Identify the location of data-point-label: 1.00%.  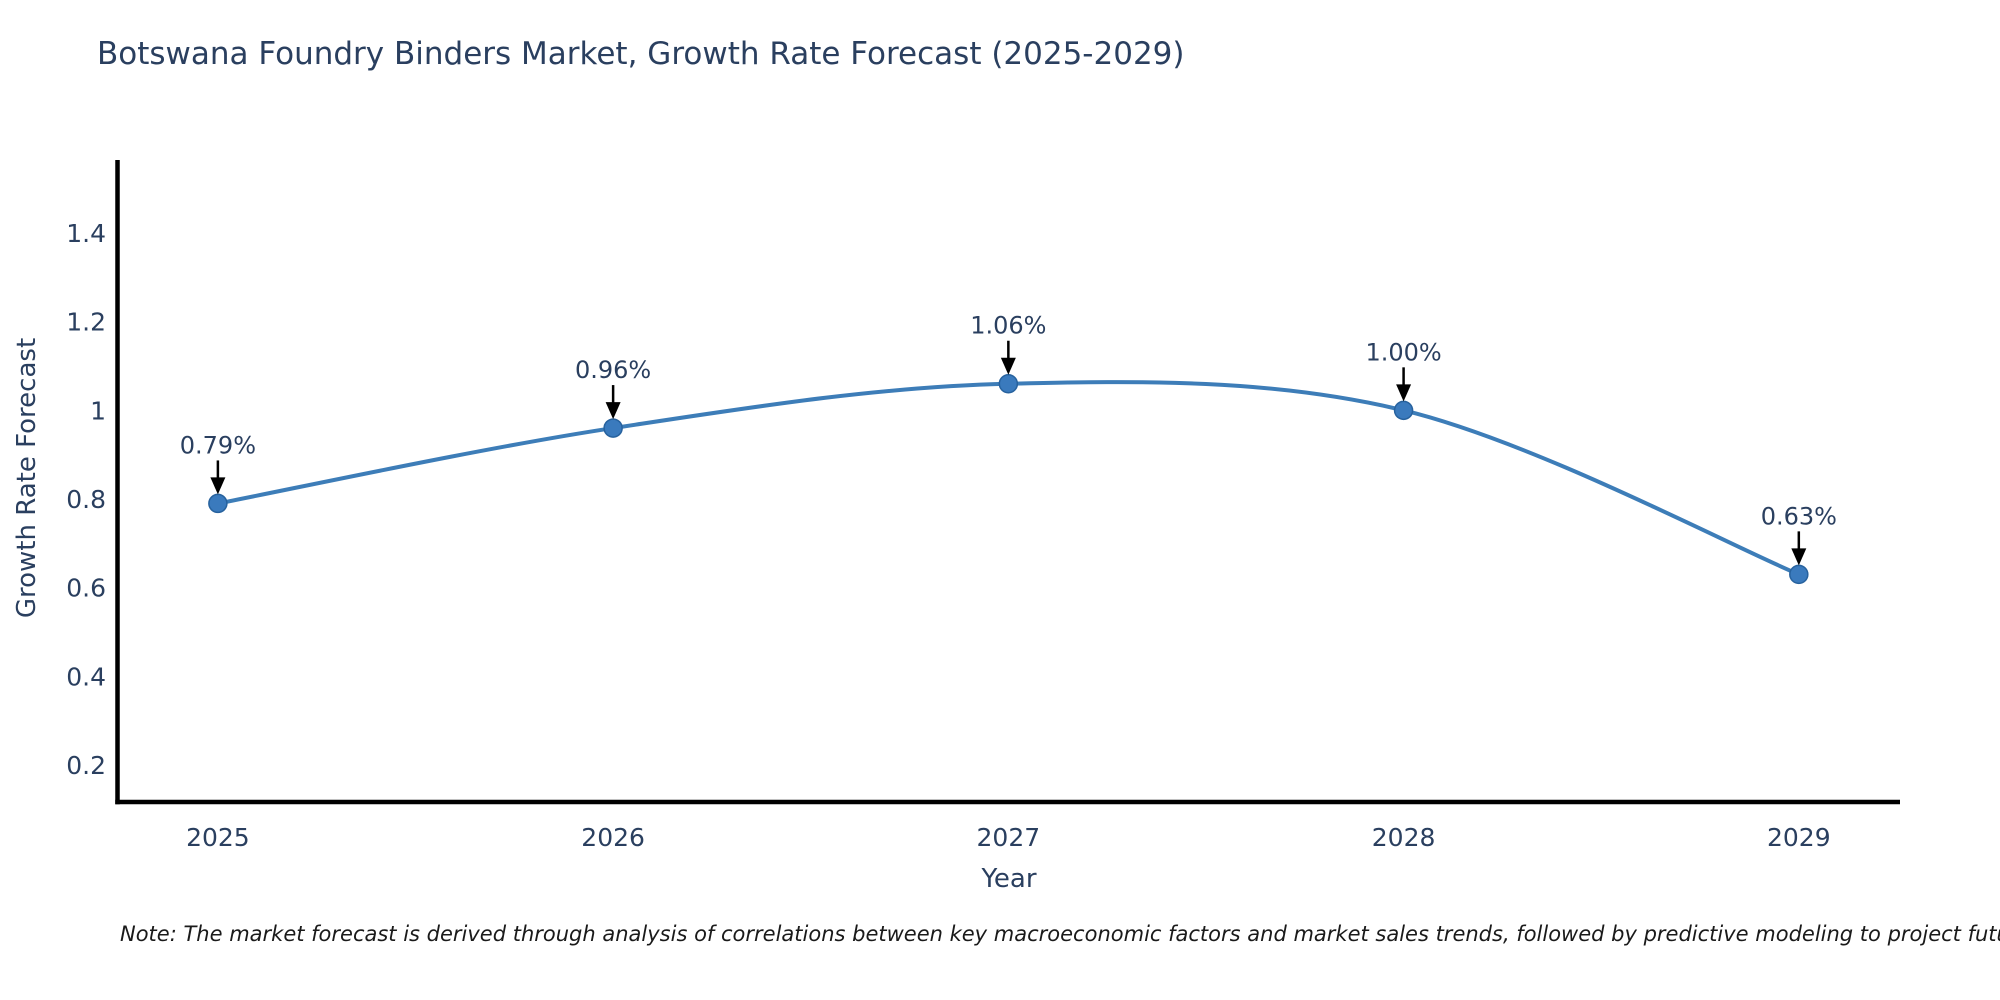
(1403, 352).